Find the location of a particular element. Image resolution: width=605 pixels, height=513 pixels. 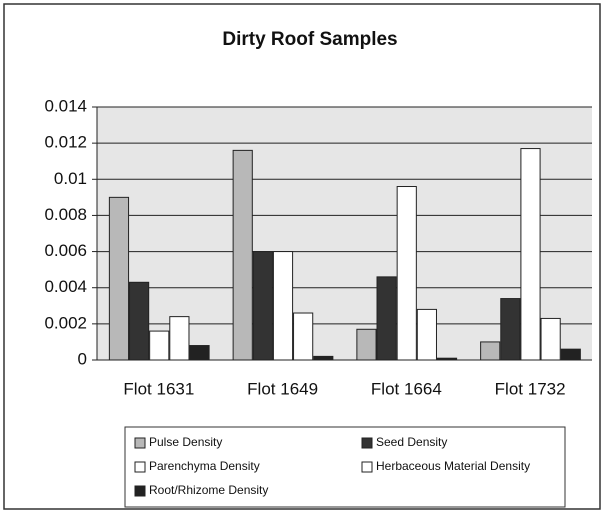

x-tick-label: Flot 1649 is located at coordinates (282, 388).